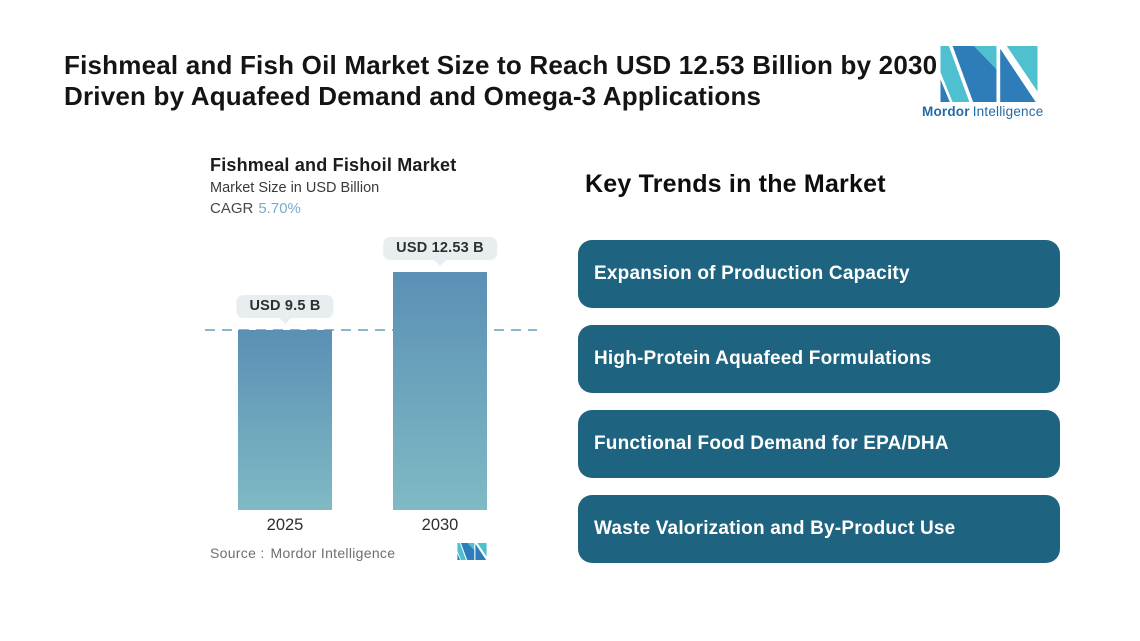  What do you see at coordinates (232, 208) in the screenshot?
I see `cagr-label: CAGR` at bounding box center [232, 208].